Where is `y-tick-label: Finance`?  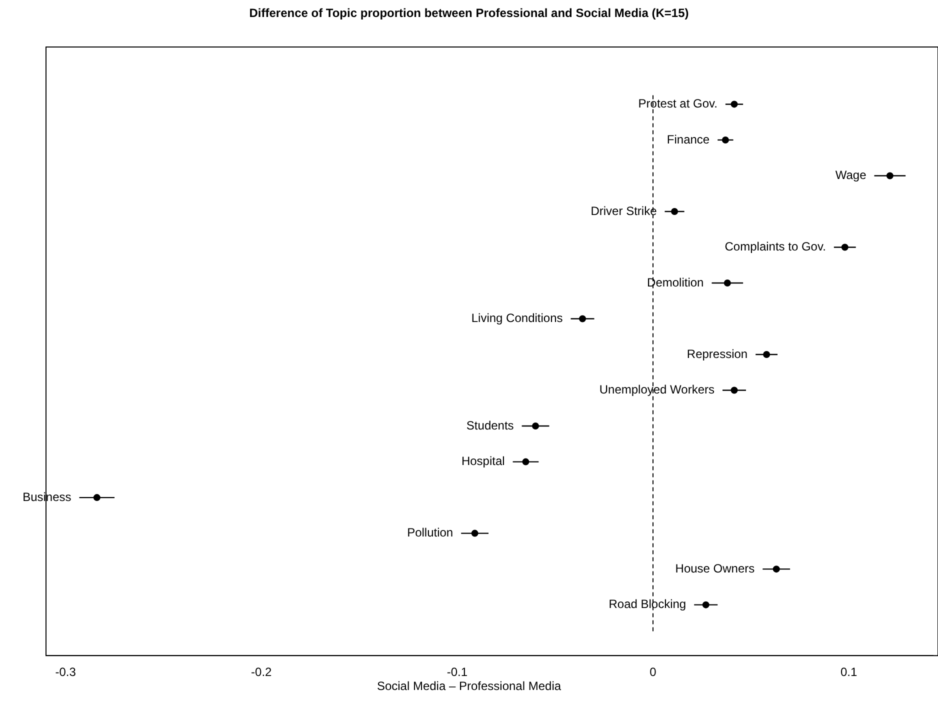 y-tick-label: Finance is located at coordinates (688, 139).